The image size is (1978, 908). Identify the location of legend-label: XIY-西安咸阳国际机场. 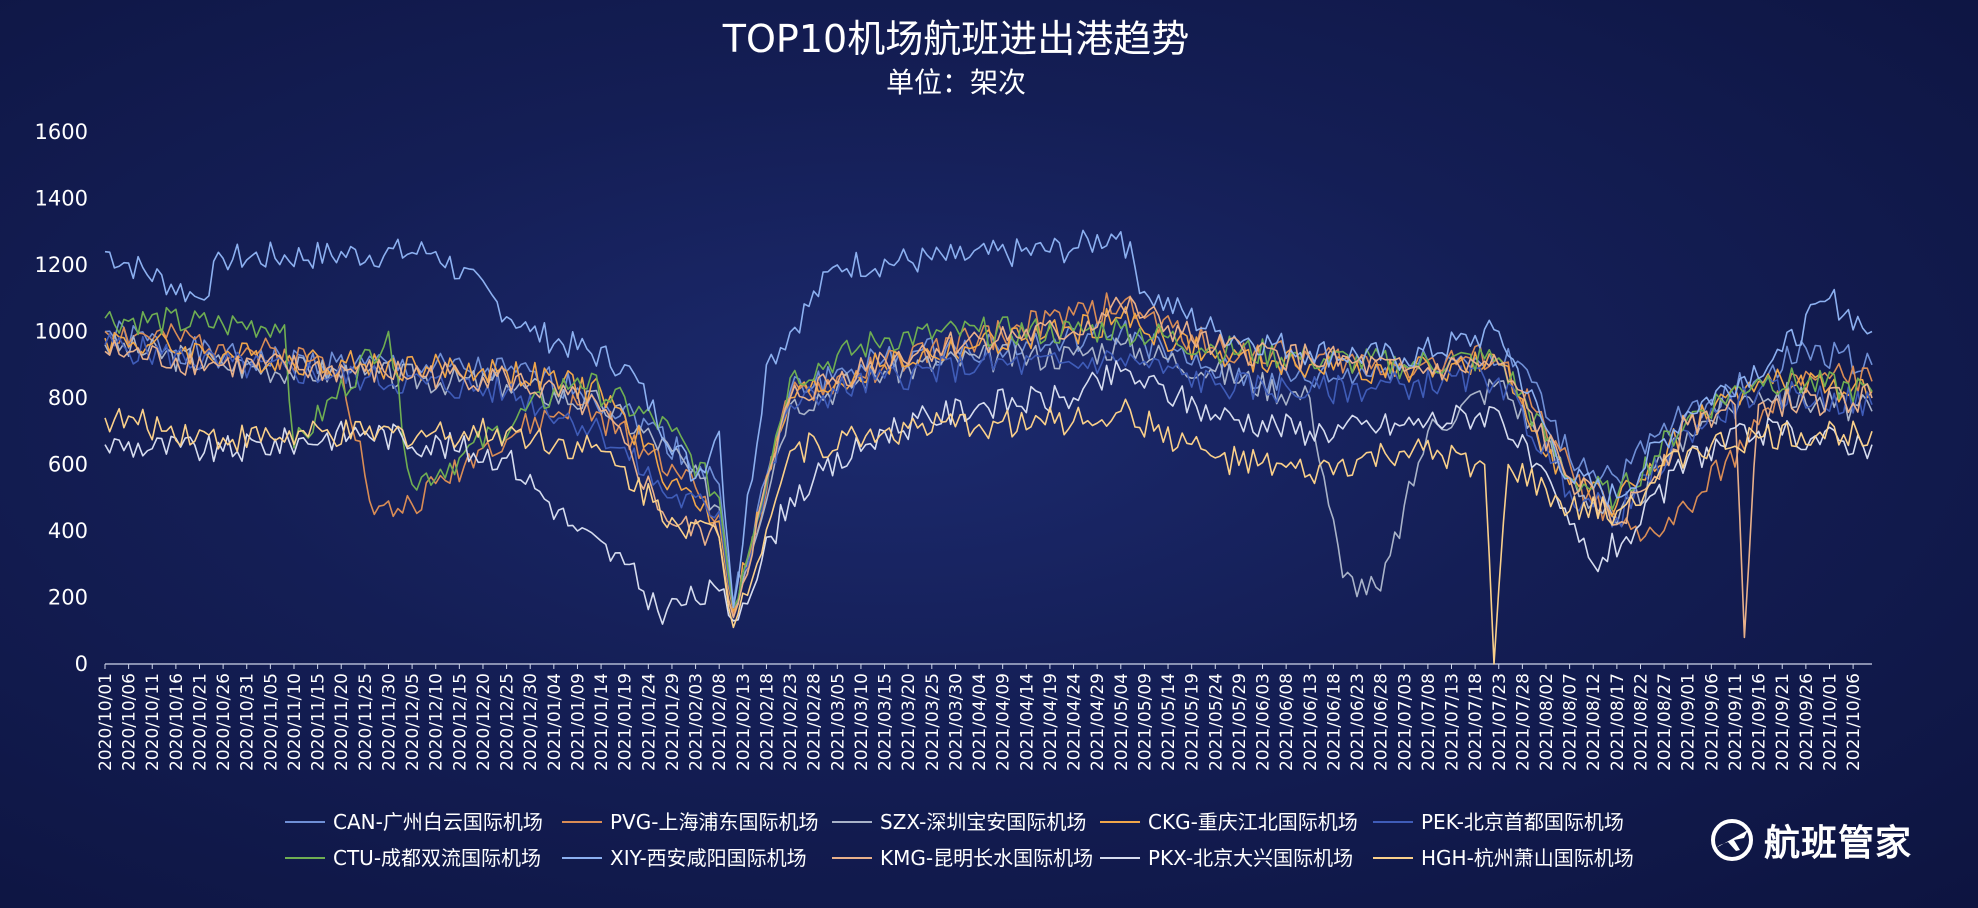
(708, 858).